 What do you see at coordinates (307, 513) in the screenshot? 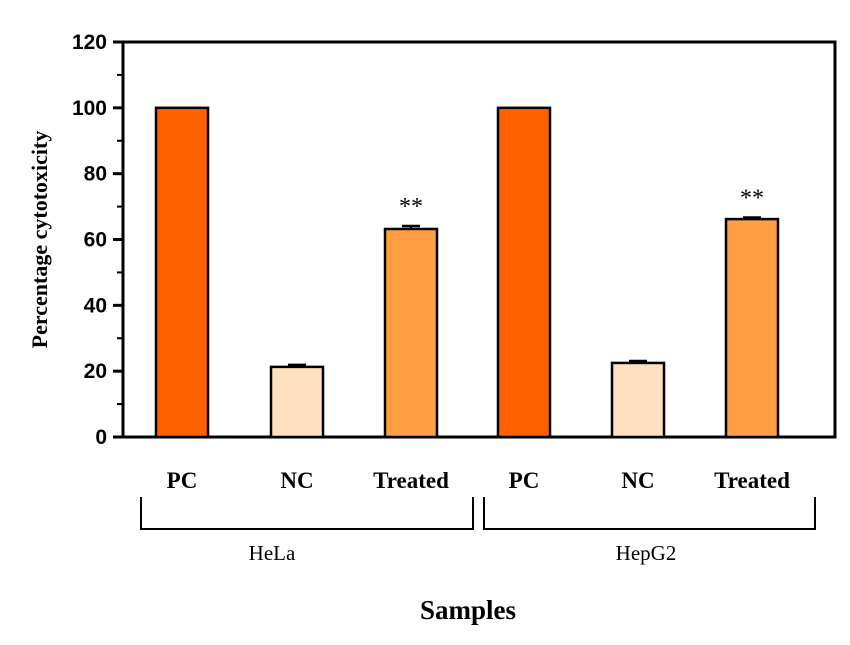
I see `group-bracket-hela` at bounding box center [307, 513].